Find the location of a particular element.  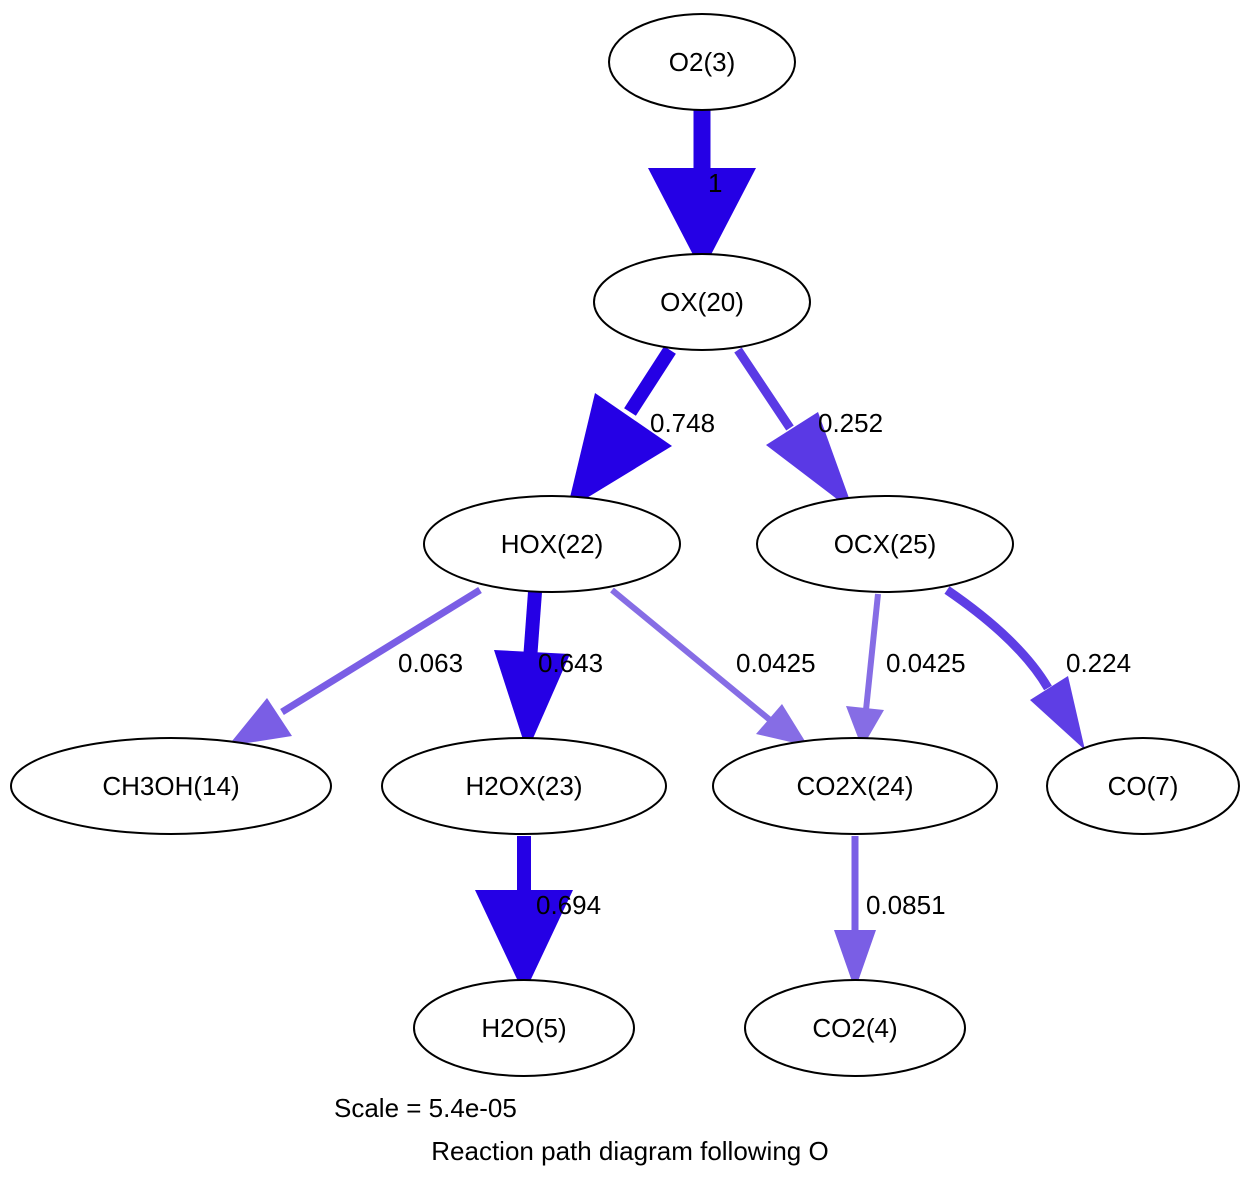

node-label: CO2(4) is located at coordinates (854, 1028).